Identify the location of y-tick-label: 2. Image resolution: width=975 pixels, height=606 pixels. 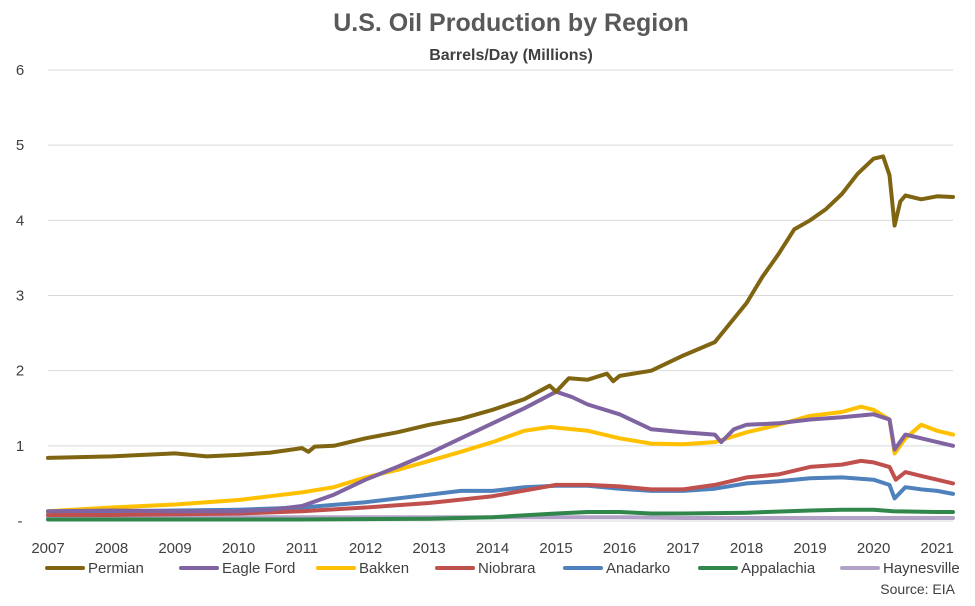
(20, 371).